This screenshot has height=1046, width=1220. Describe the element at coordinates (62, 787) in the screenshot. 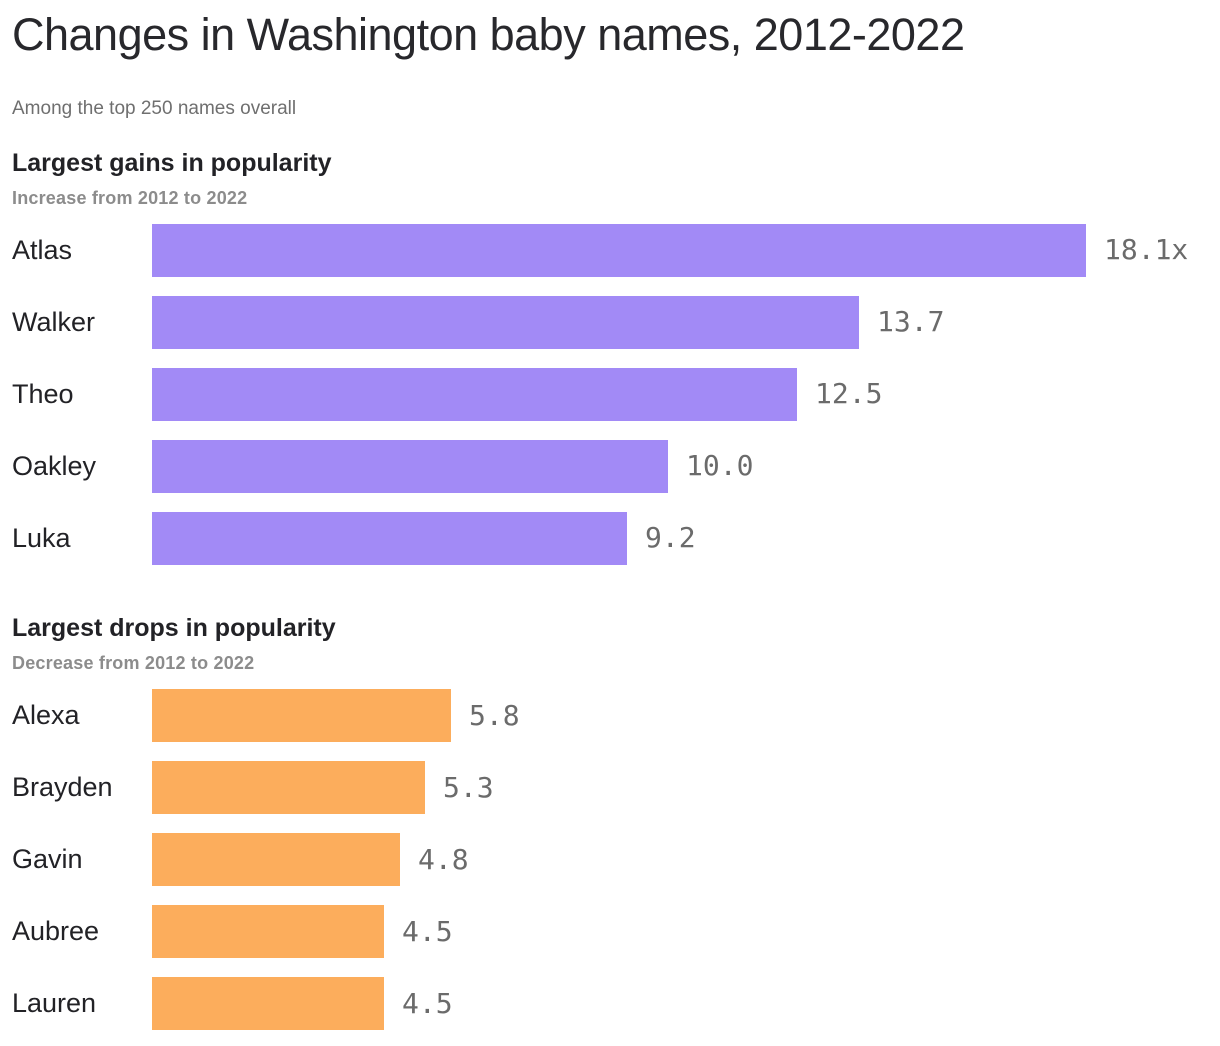

I see `category-label: Brayden` at that location.